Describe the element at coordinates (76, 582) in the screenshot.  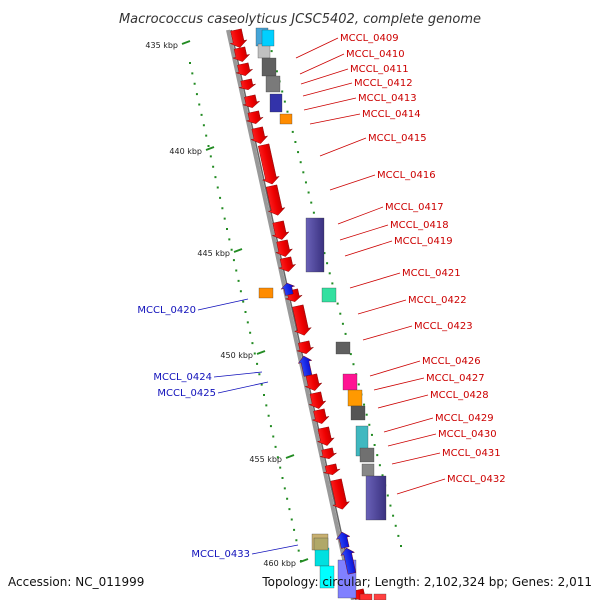
I see `accession-text: Accession: NC_011999` at that location.